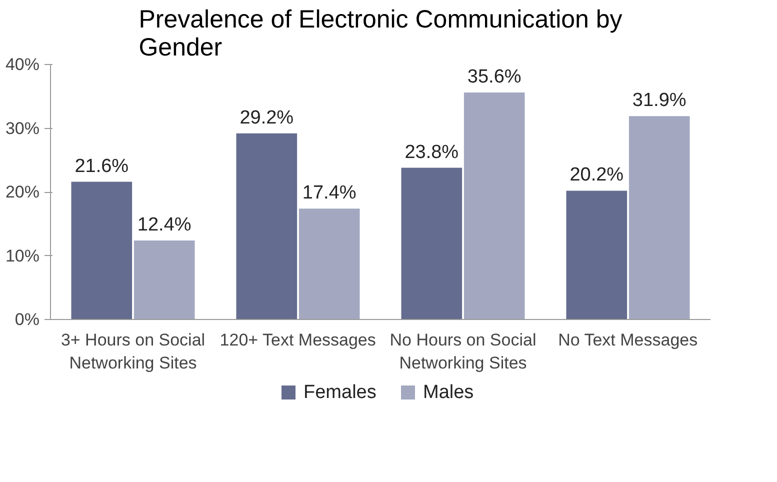  I want to click on data-label: 29.2%, so click(267, 117).